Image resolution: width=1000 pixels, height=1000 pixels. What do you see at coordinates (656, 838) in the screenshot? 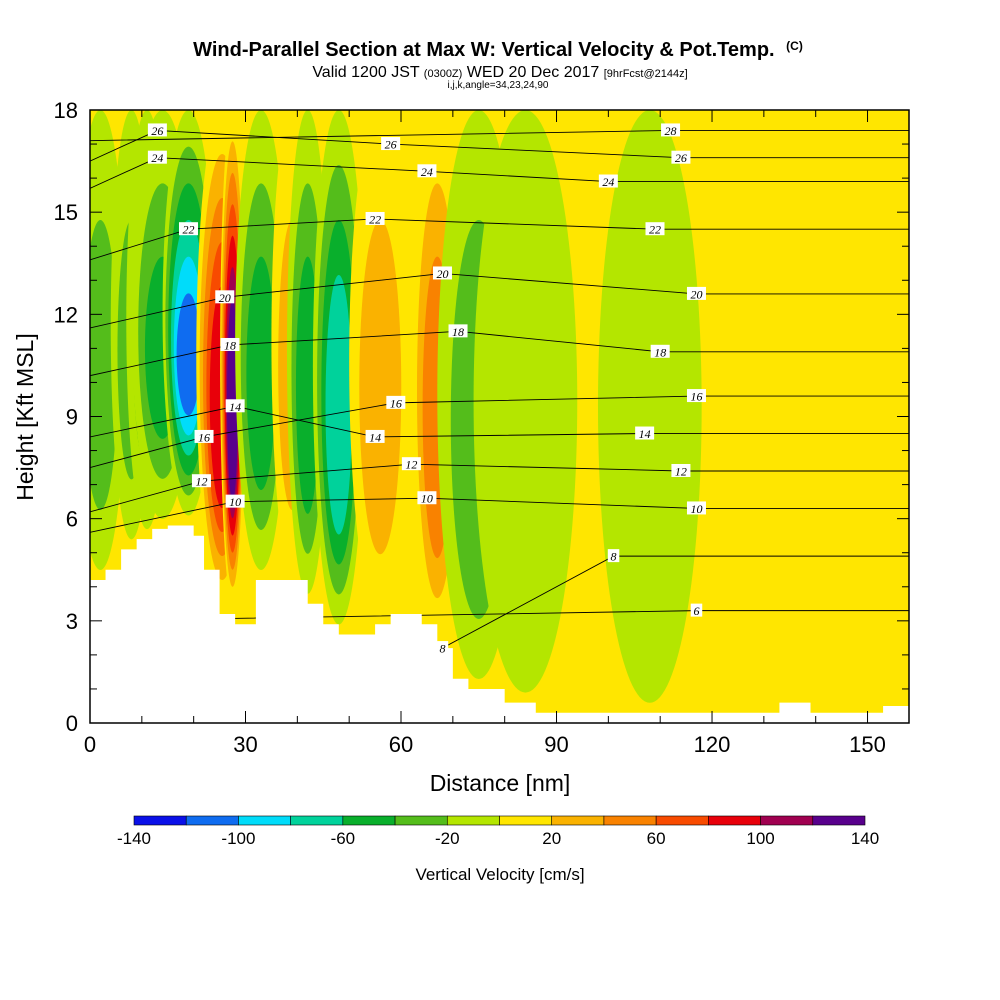
I see `colorbar-tick-label: 60` at bounding box center [656, 838].